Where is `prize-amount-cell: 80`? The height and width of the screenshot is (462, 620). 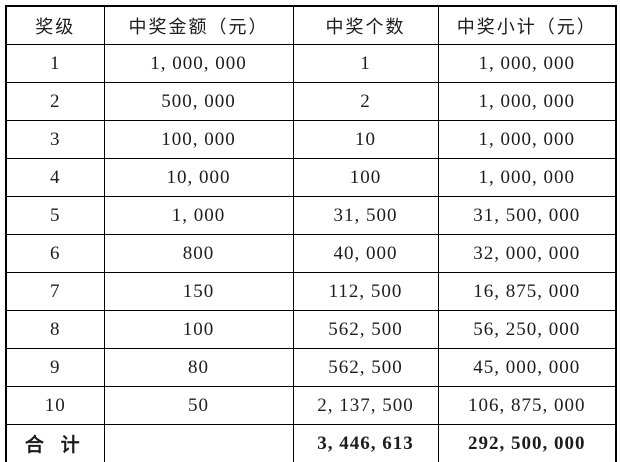
prize-amount-cell: 80 is located at coordinates (198, 367).